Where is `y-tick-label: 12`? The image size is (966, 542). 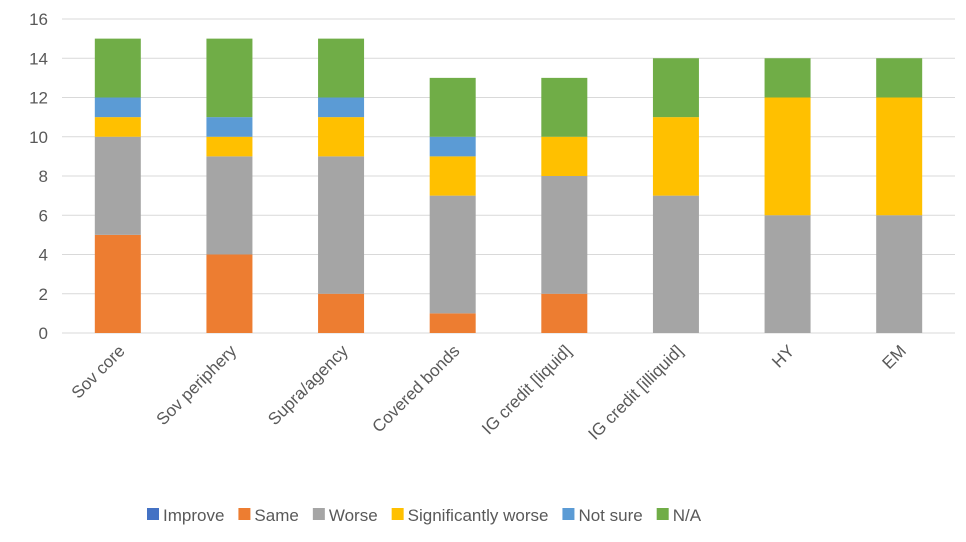 y-tick-label: 12 is located at coordinates (38, 98).